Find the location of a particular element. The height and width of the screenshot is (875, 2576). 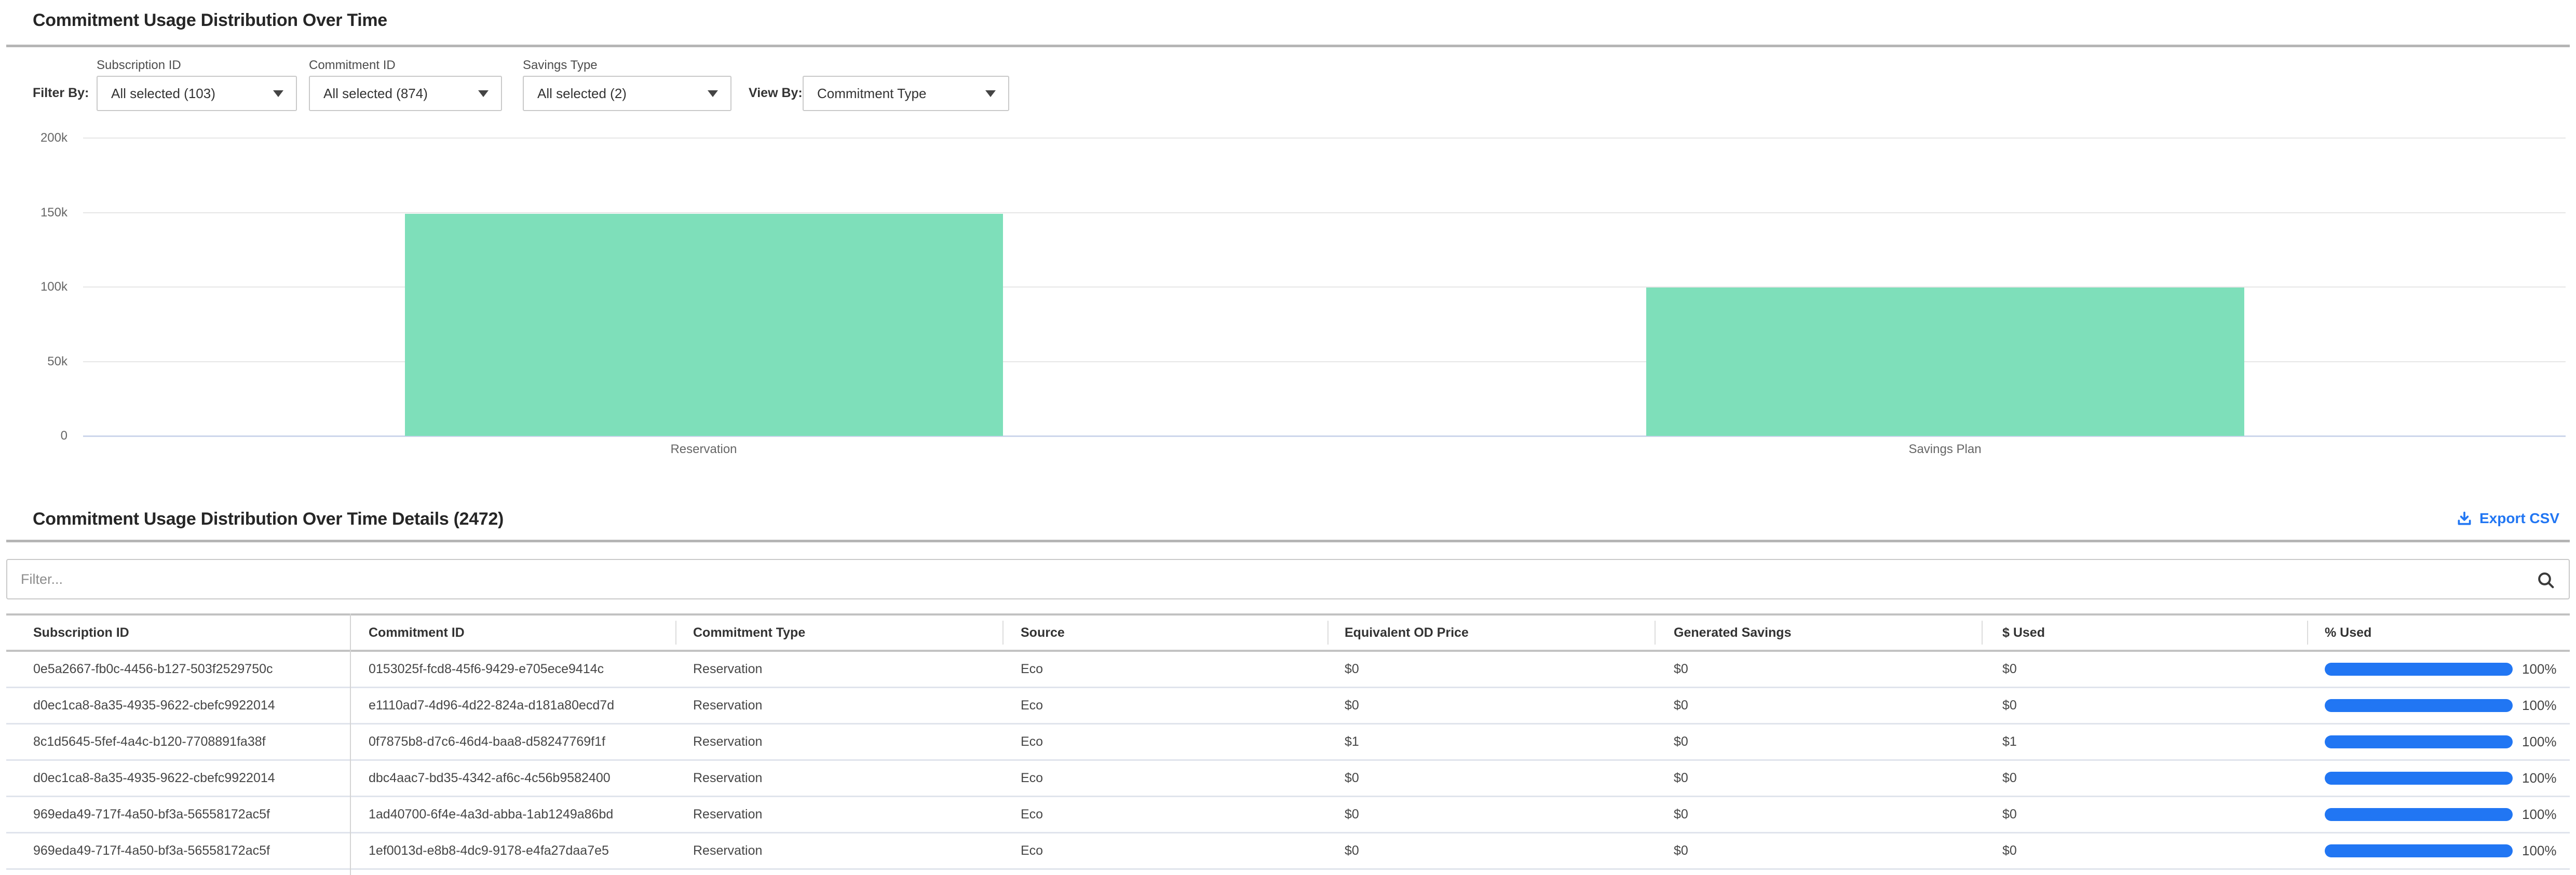

column-header-commitment-id: Commitment ID is located at coordinates (417, 632).